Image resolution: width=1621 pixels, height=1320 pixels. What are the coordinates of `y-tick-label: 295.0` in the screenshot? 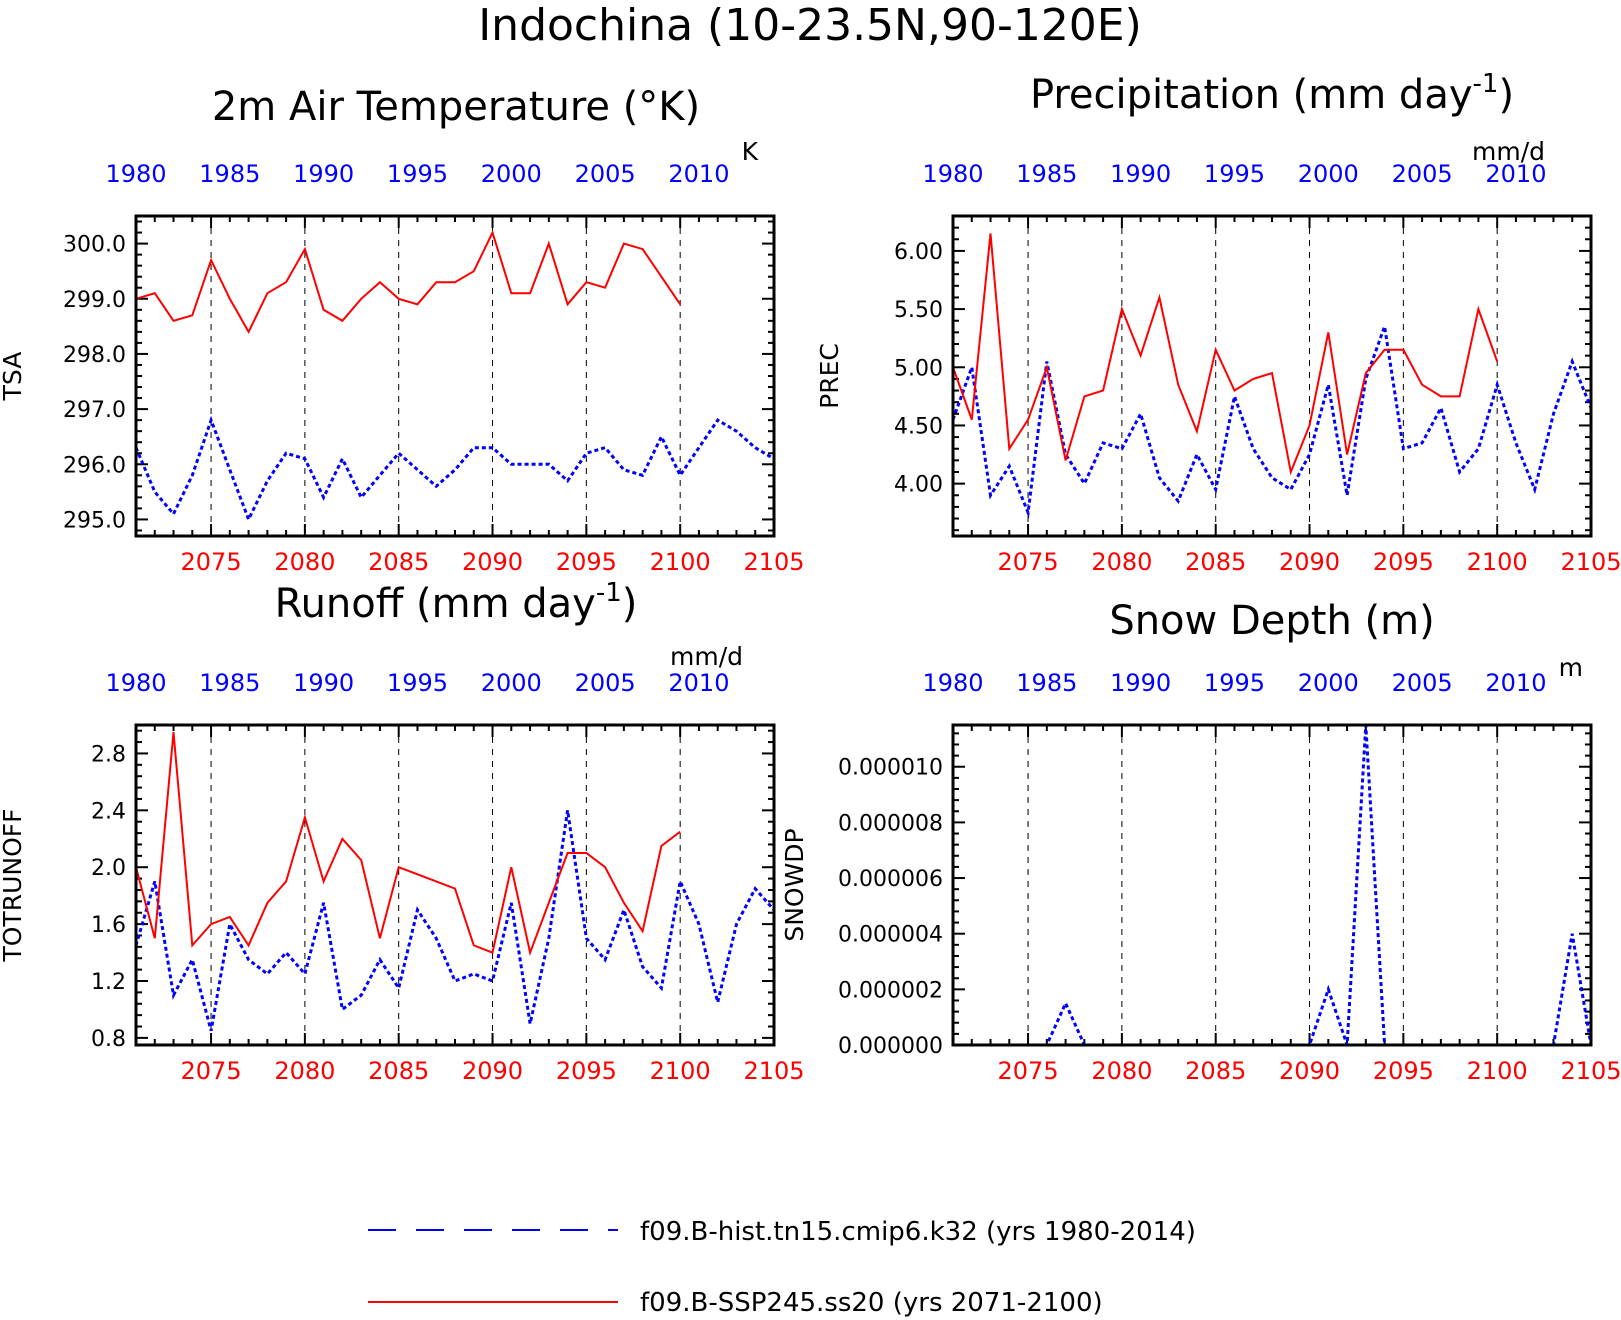 It's located at (94, 520).